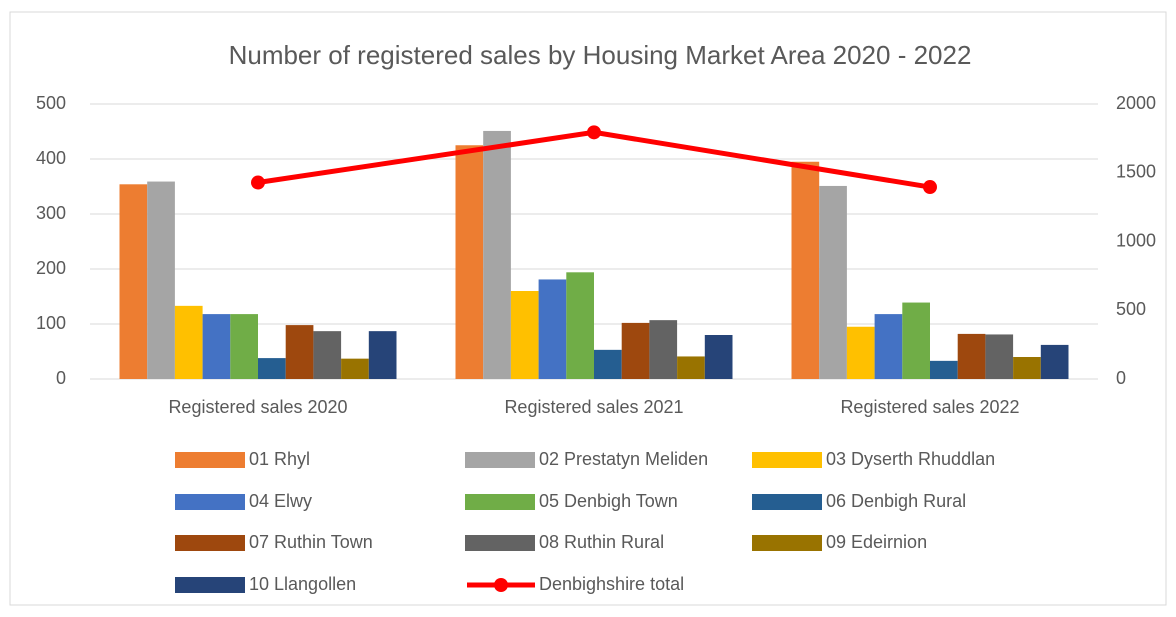 This screenshot has width=1176, height=617. Describe the element at coordinates (1131, 309) in the screenshot. I see `y2-tick-label: 500` at that location.